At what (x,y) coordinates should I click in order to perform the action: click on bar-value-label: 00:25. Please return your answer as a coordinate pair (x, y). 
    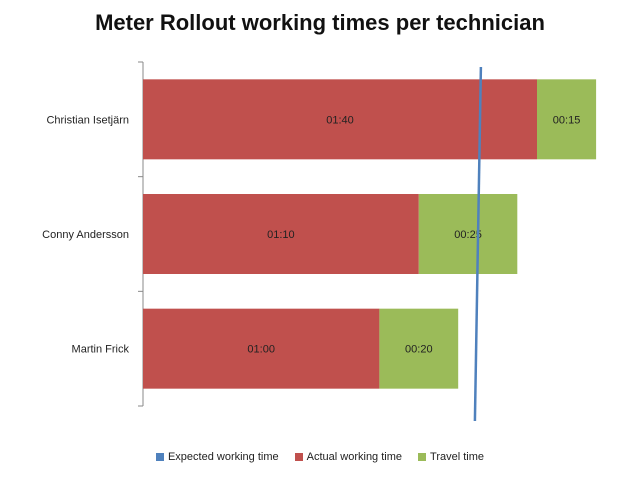
    Looking at the image, I should click on (468, 235).